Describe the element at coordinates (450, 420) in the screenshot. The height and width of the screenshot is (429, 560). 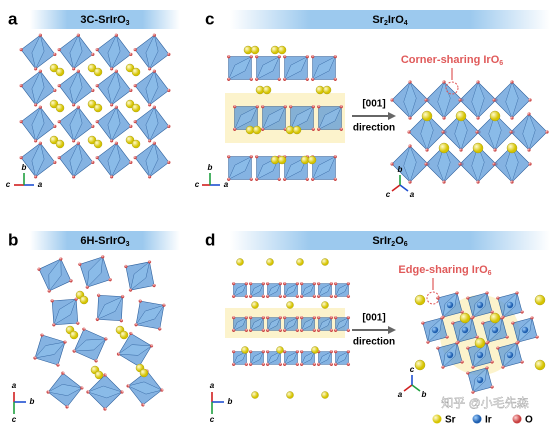
I see `legend-label: Sr` at that location.